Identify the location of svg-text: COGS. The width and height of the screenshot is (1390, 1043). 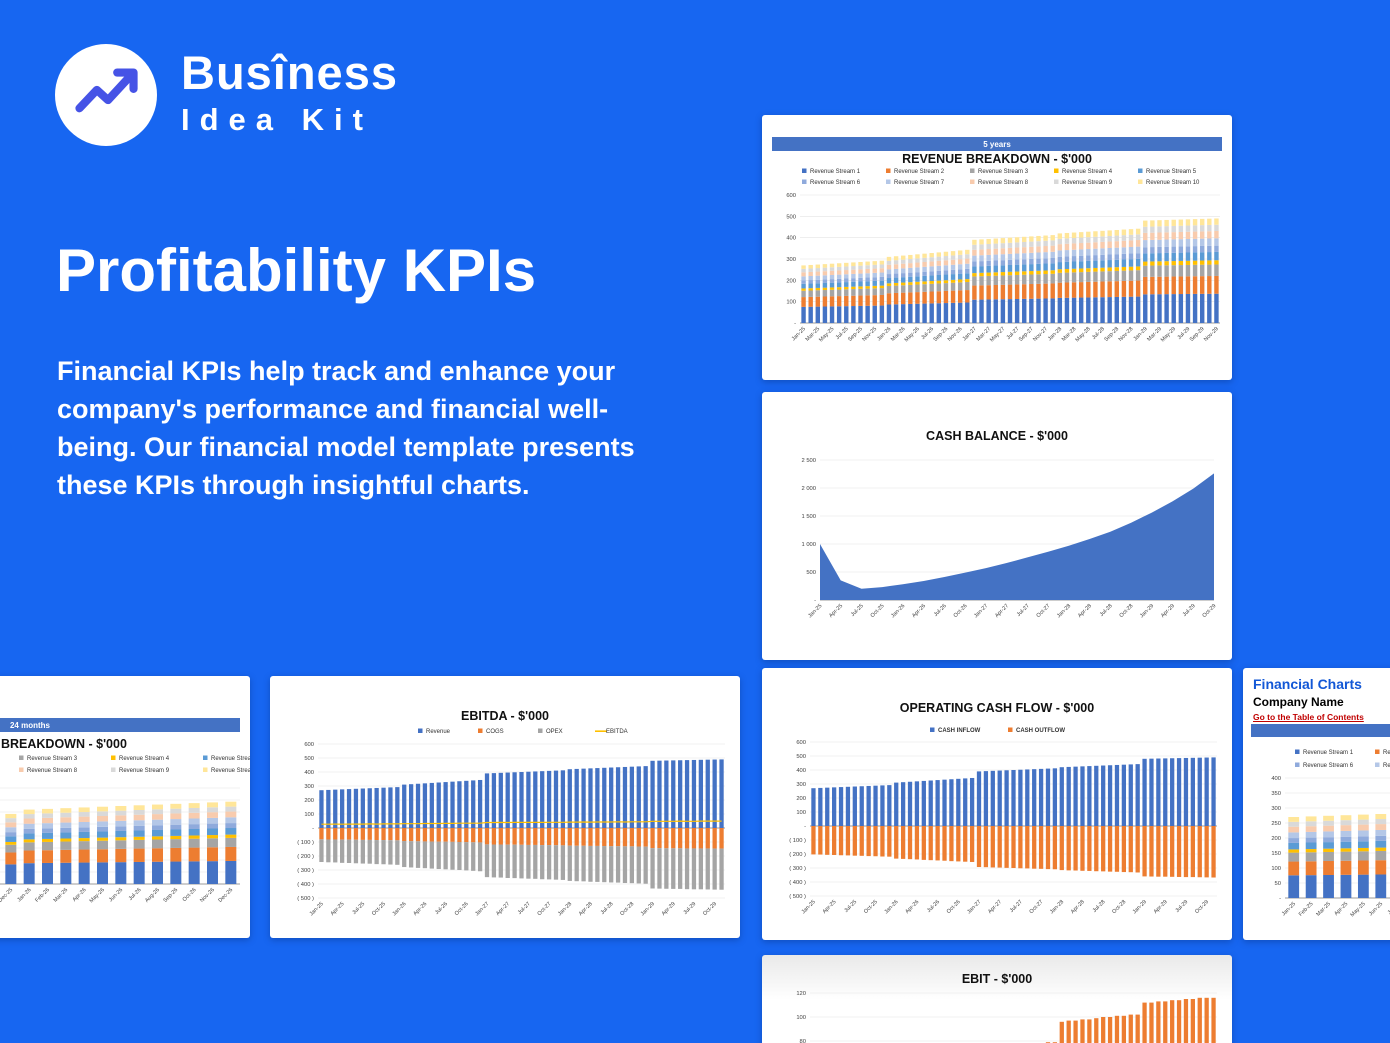
(495, 732).